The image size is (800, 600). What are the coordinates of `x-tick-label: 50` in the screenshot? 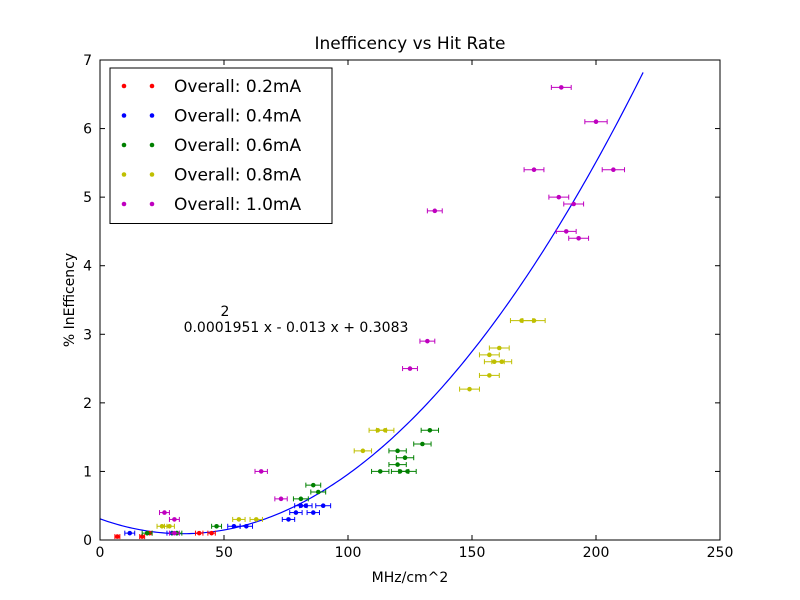 It's located at (224, 553).